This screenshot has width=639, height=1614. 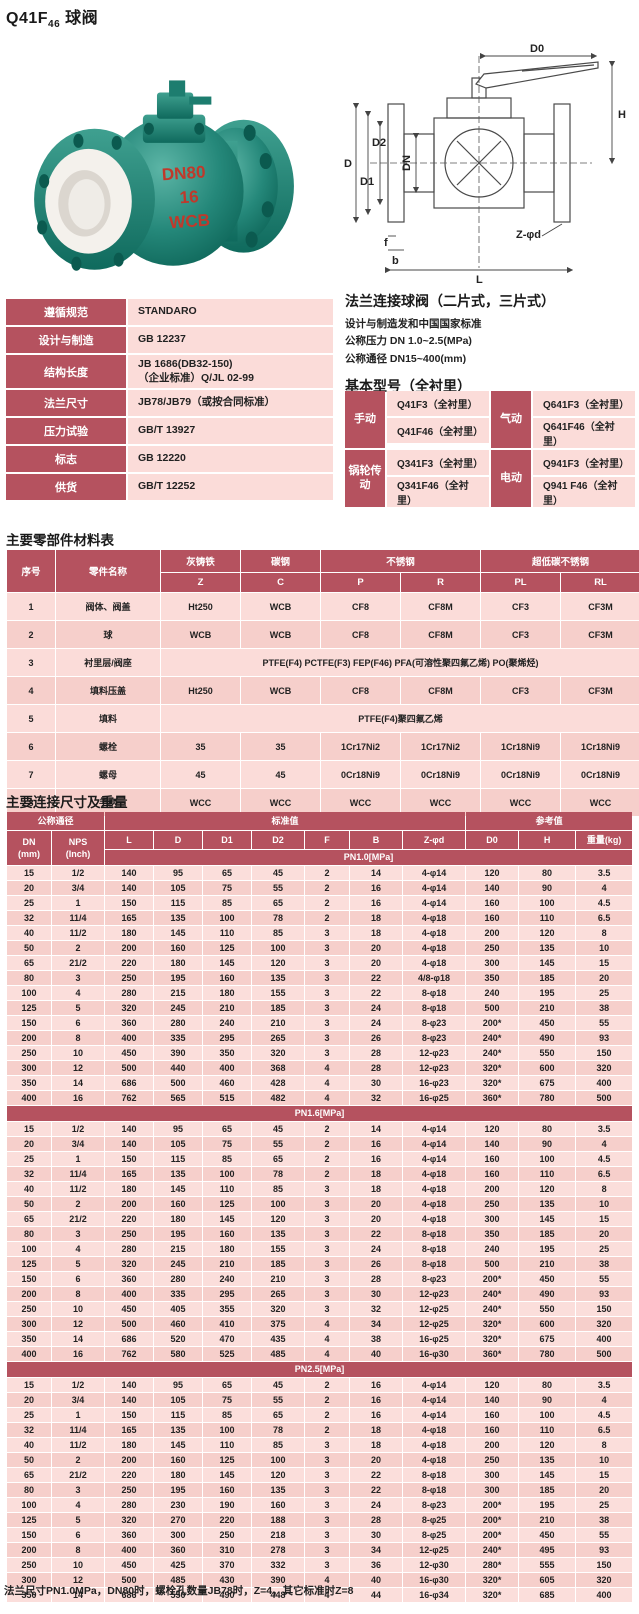 What do you see at coordinates (600, 746) in the screenshot?
I see `cell-material: 1Cr18Ni9` at bounding box center [600, 746].